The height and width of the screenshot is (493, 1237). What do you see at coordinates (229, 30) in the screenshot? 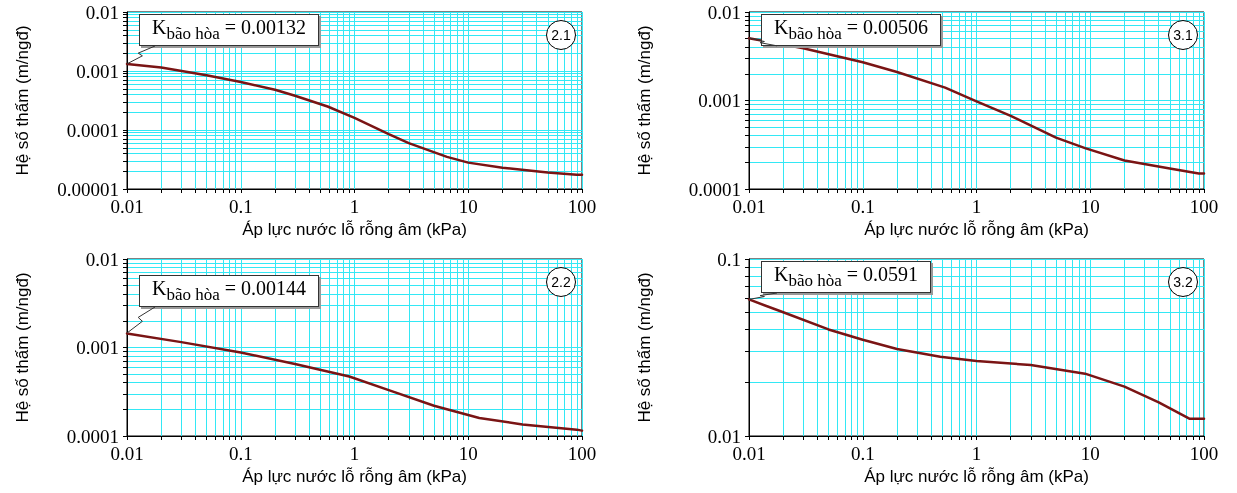
I see `annotation: K$_{bão hòa}$ = 0.00132` at bounding box center [229, 30].